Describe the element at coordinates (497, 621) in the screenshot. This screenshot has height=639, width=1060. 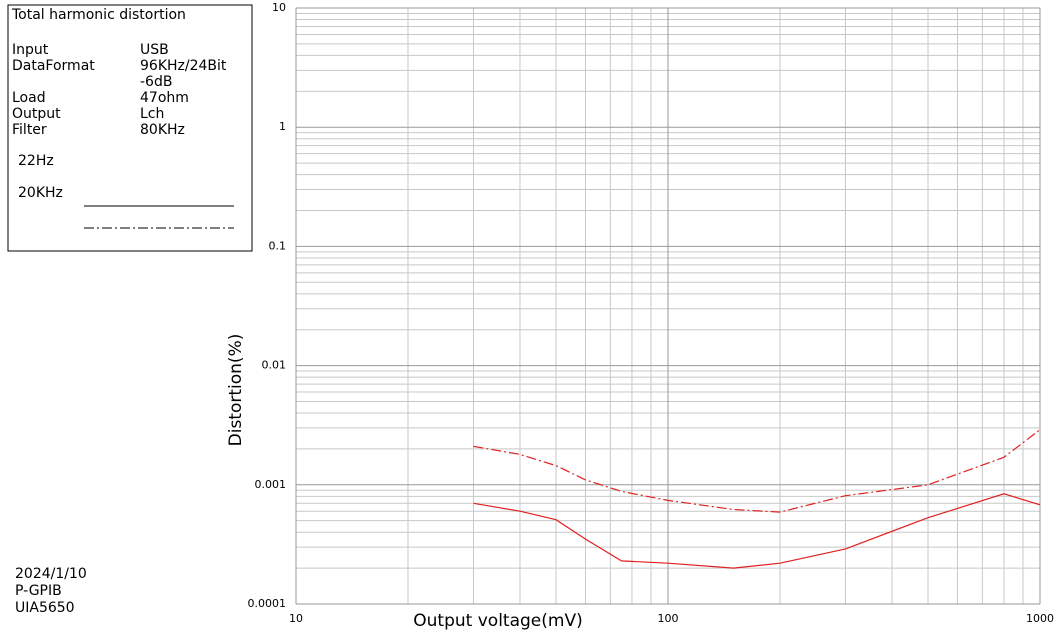
I see `x-axis-label: Output voltage(mV)` at that location.